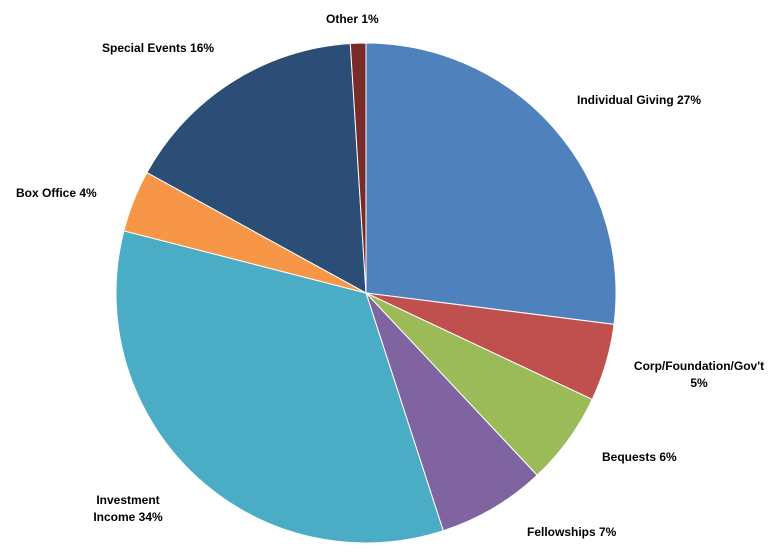 The height and width of the screenshot is (559, 774). What do you see at coordinates (639, 457) in the screenshot?
I see `data-label-bequests: Bequests 6%` at bounding box center [639, 457].